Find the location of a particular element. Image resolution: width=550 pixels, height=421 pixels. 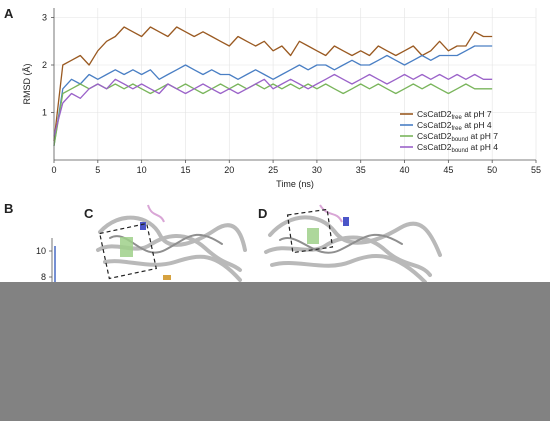

x-tick-label: 5 is located at coordinates (97, 170).